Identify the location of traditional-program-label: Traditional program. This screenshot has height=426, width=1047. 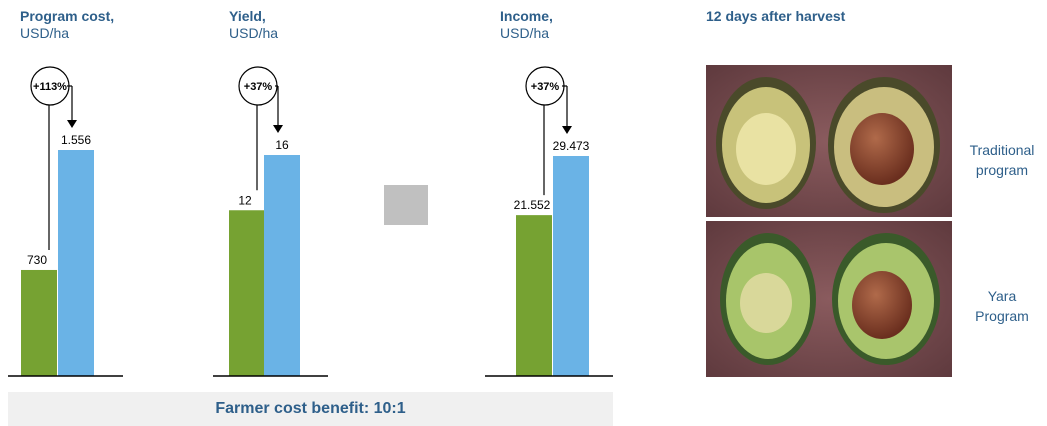
(999, 160).